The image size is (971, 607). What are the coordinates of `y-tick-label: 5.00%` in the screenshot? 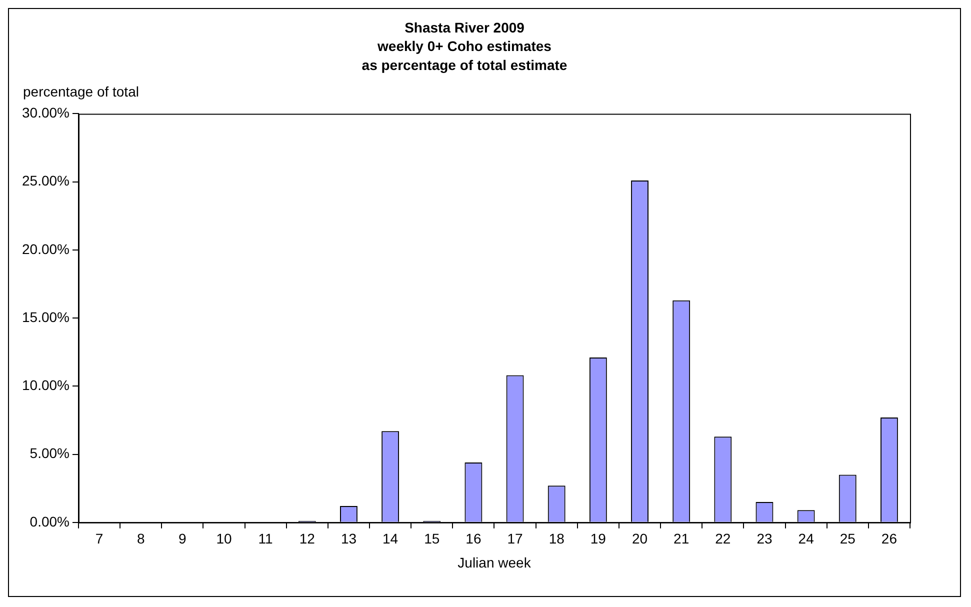 It's located at (50, 453).